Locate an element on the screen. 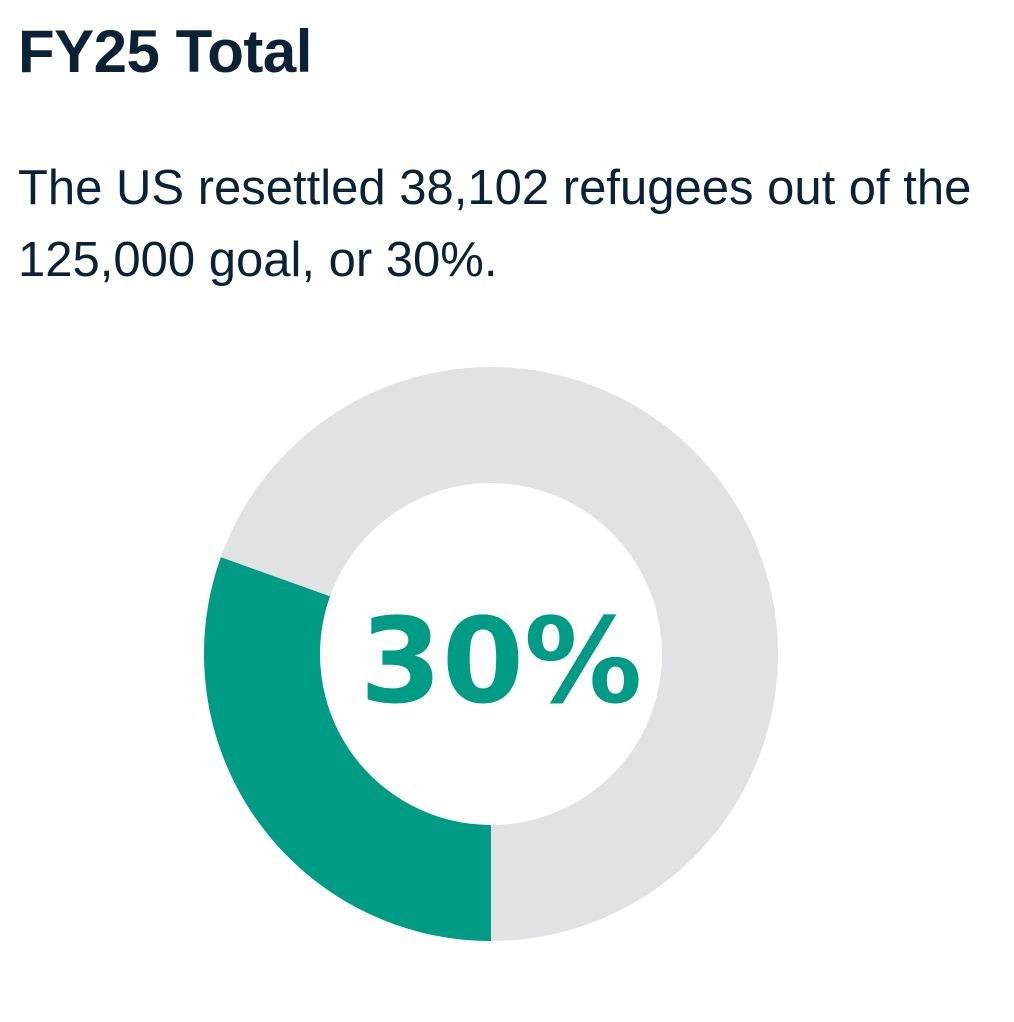 Image resolution: width=1014 pixels, height=1022 pixels. donut-slice-resettled is located at coordinates (348, 749).